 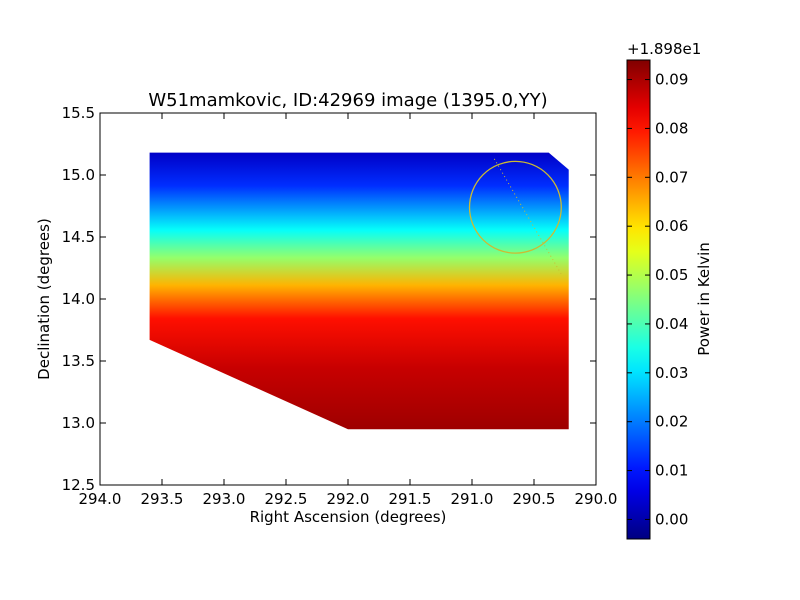 I want to click on x-tick-label: 294.0, so click(x=100, y=499).